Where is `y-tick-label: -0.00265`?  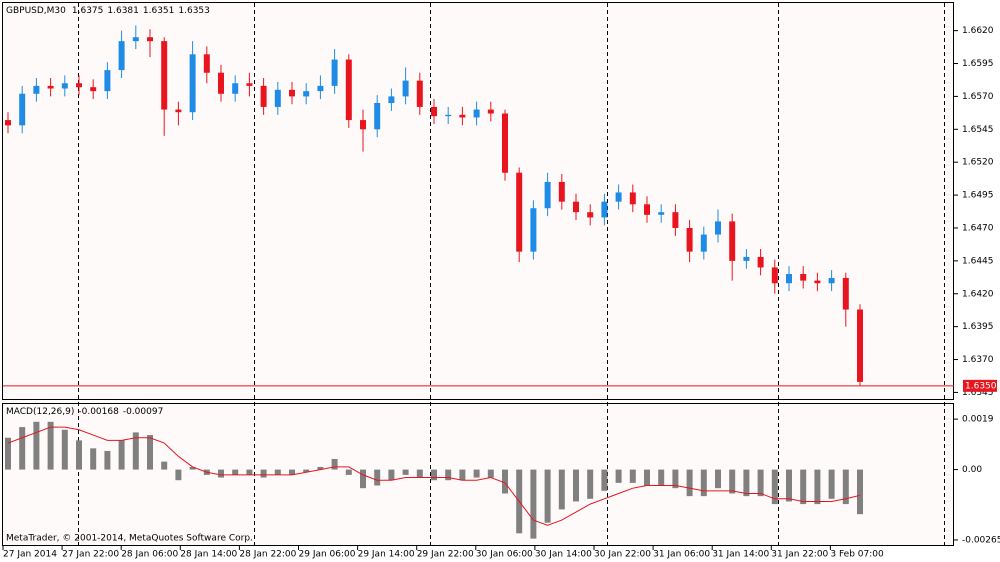 y-tick-label: -0.00265 is located at coordinates (981, 540).